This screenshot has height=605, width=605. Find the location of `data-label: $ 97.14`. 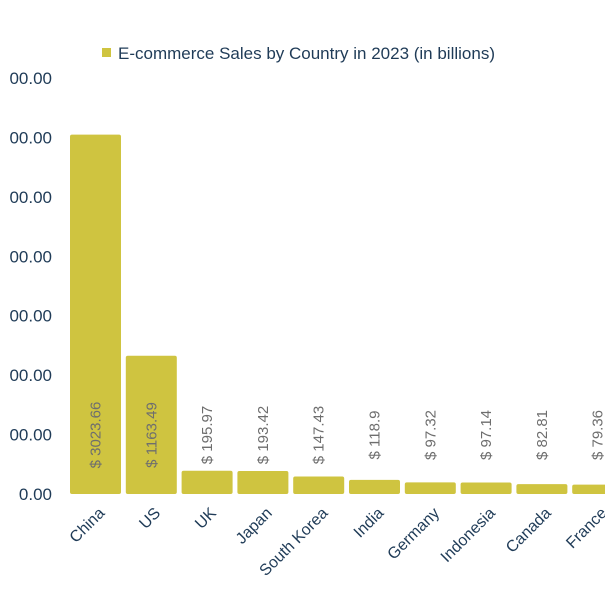

data-label: $ 97.14 is located at coordinates (486, 435).